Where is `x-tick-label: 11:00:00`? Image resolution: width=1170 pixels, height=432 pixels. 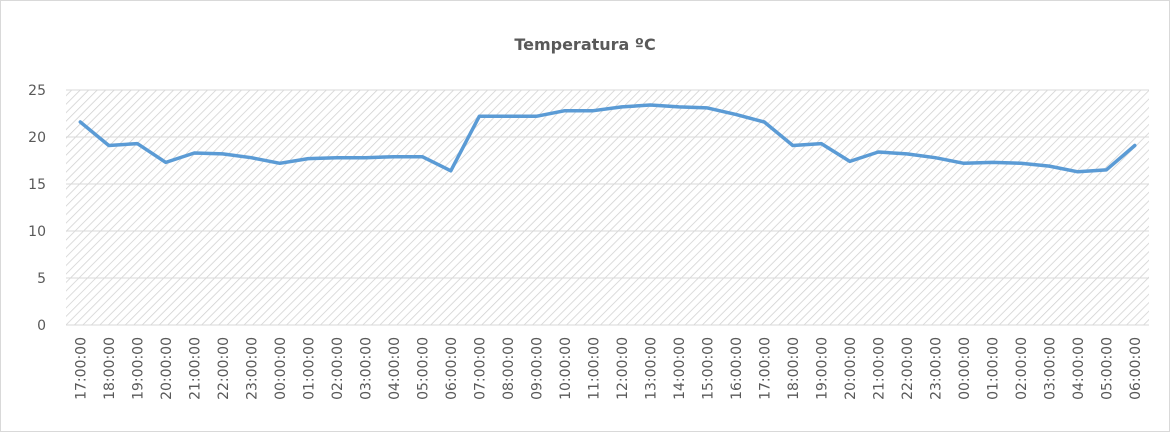 x-tick-label: 11:00:00 is located at coordinates (594, 368).